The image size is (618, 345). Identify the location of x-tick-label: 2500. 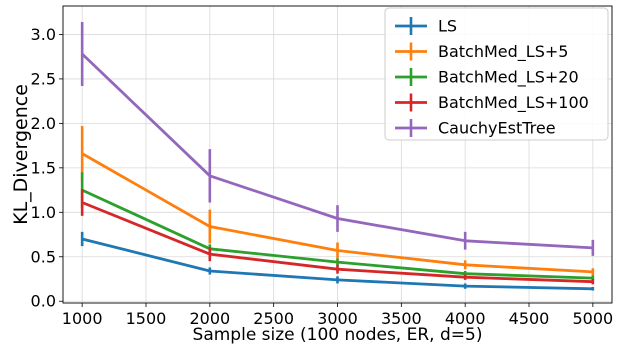
(273, 318).